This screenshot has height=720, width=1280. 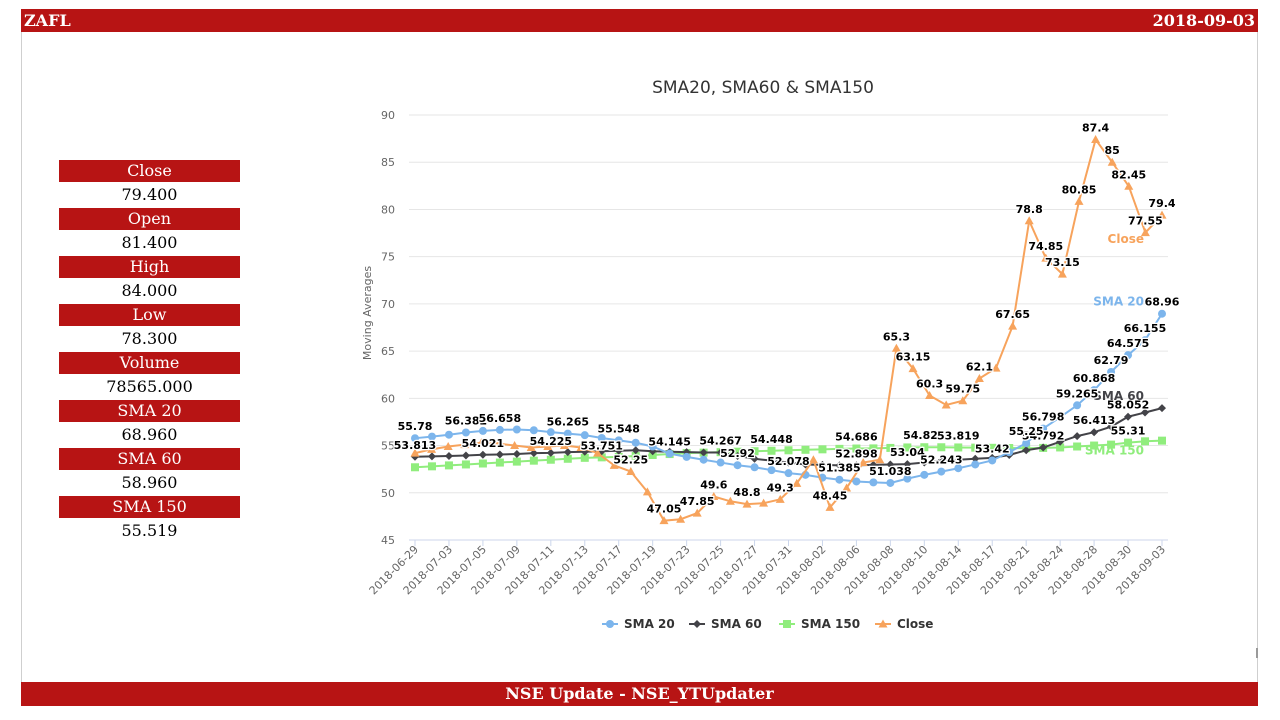 What do you see at coordinates (1118, 302) in the screenshot?
I see `series-end-label: SMA 20` at bounding box center [1118, 302].